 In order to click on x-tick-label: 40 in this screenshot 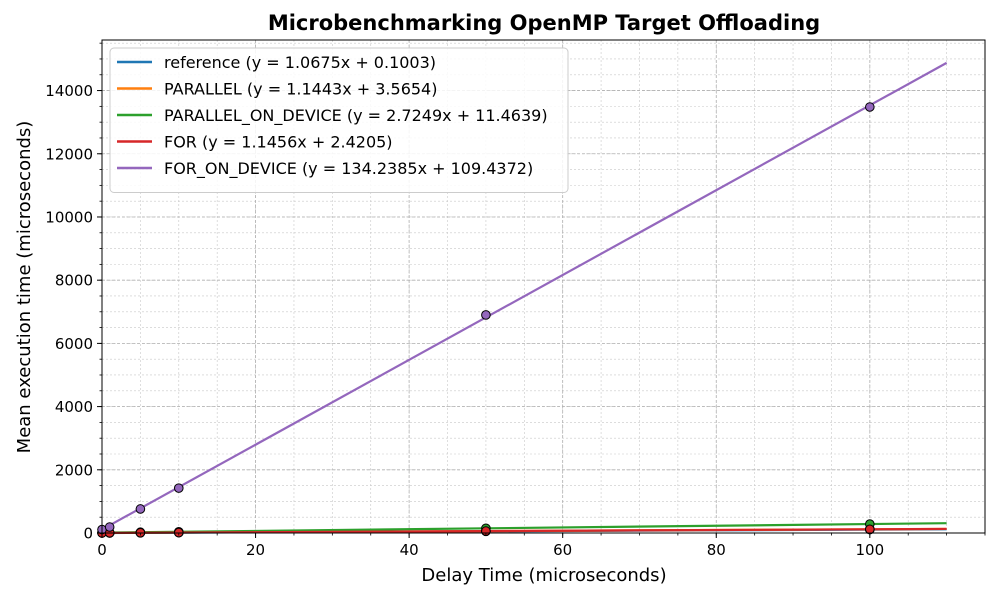, I will do `click(409, 550)`.